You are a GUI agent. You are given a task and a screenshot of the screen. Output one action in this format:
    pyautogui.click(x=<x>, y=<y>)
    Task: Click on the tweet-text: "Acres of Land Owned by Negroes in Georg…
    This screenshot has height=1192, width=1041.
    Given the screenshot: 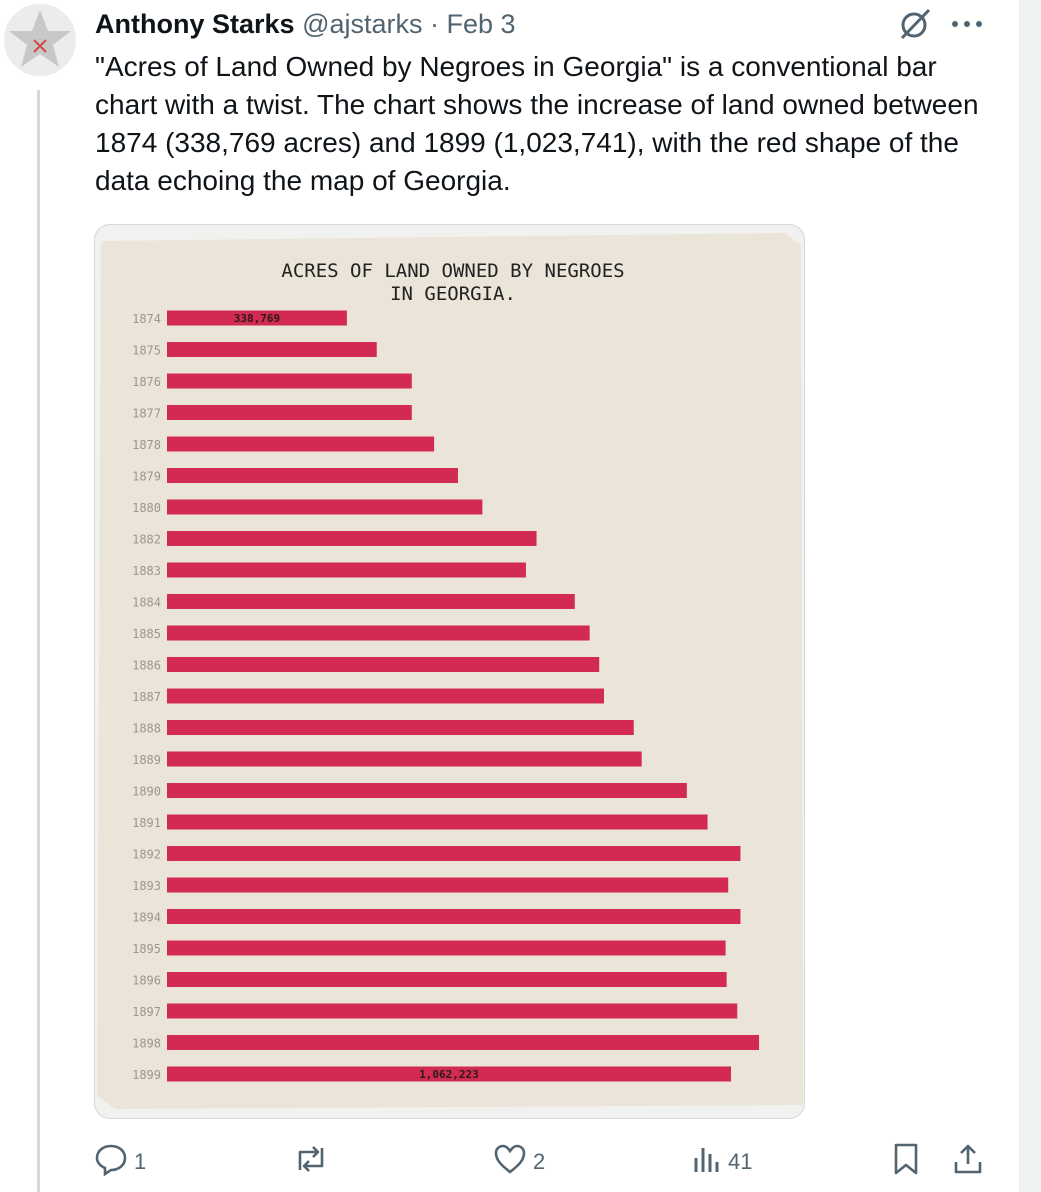 What is the action you would take?
    pyautogui.click(x=537, y=123)
    